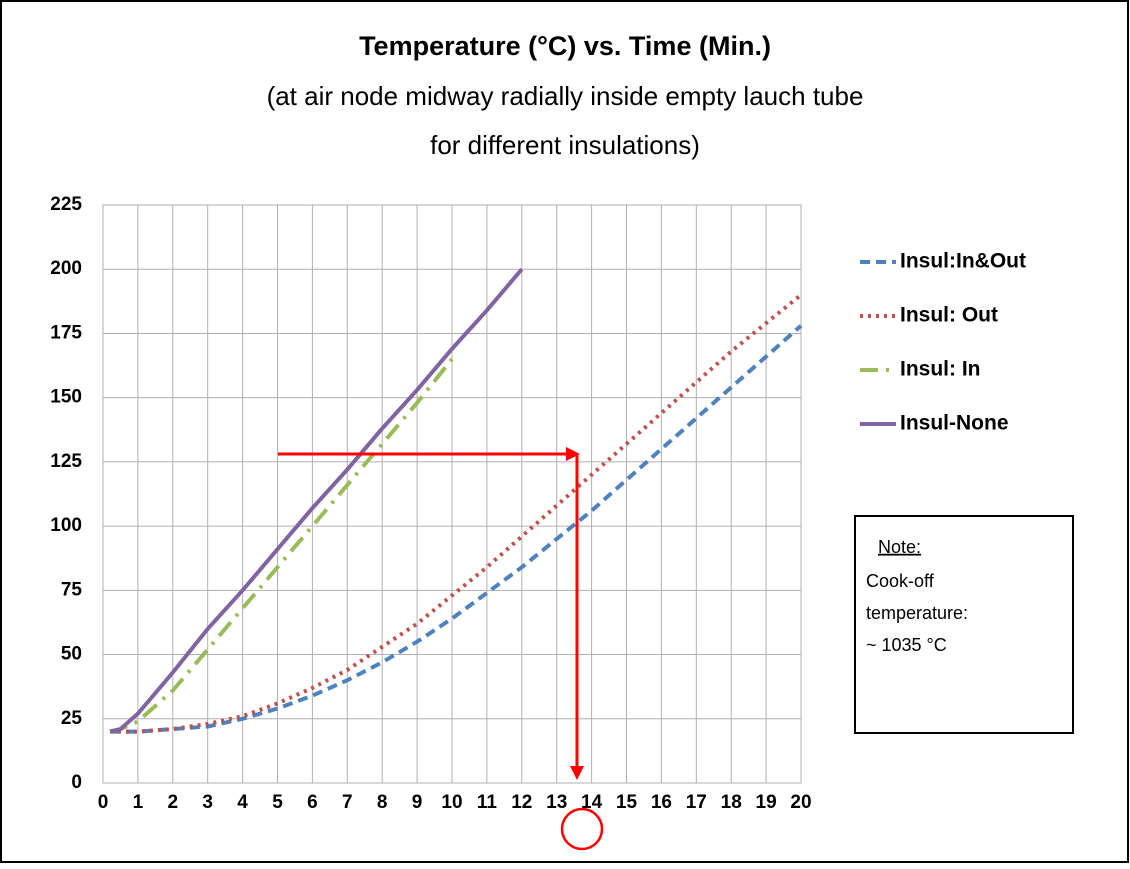 Image resolution: width=1130 pixels, height=869 pixels. I want to click on x-tick-label: 11, so click(487, 802).